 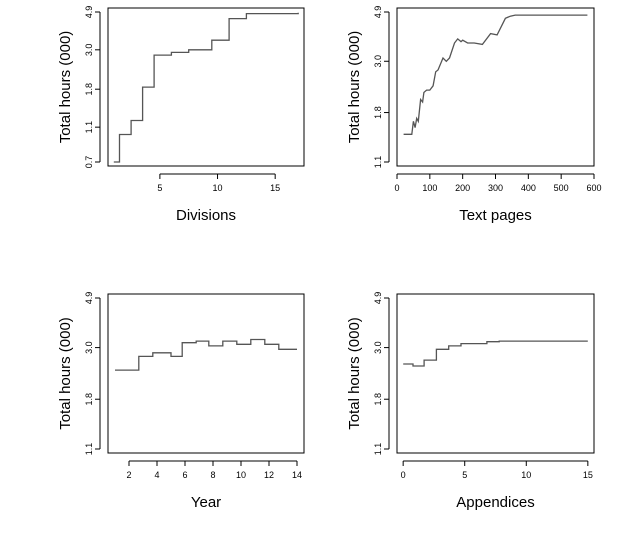 What do you see at coordinates (206, 215) in the screenshot?
I see `x-axis-title: Divisions` at bounding box center [206, 215].